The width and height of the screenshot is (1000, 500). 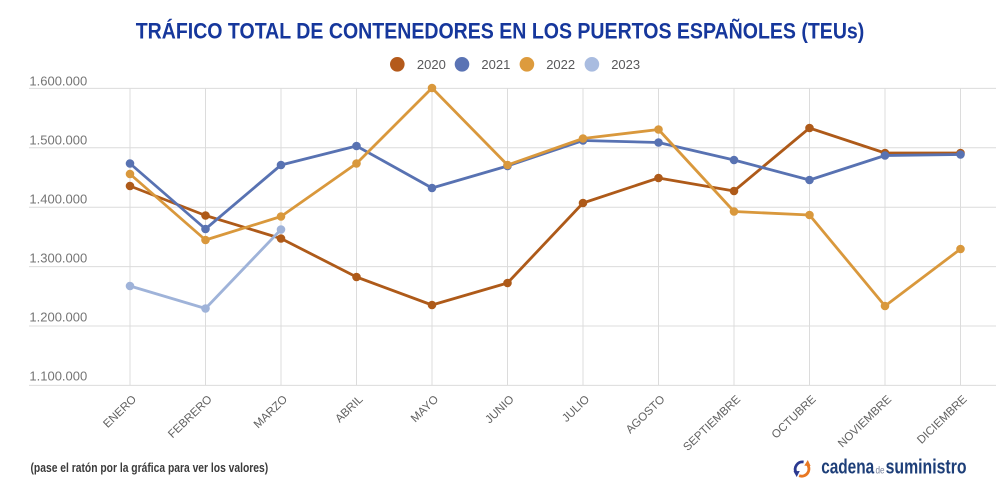 I want to click on svg-text: 2020, so click(x=431, y=64).